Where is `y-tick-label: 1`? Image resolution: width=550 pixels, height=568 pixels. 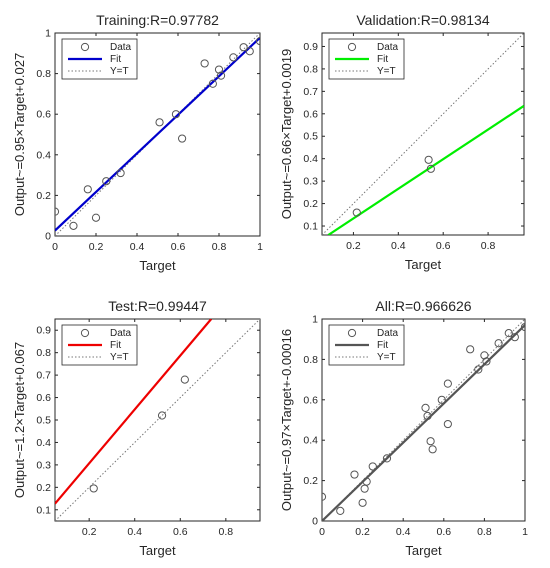
y-tick-label: 1 is located at coordinates (315, 320).